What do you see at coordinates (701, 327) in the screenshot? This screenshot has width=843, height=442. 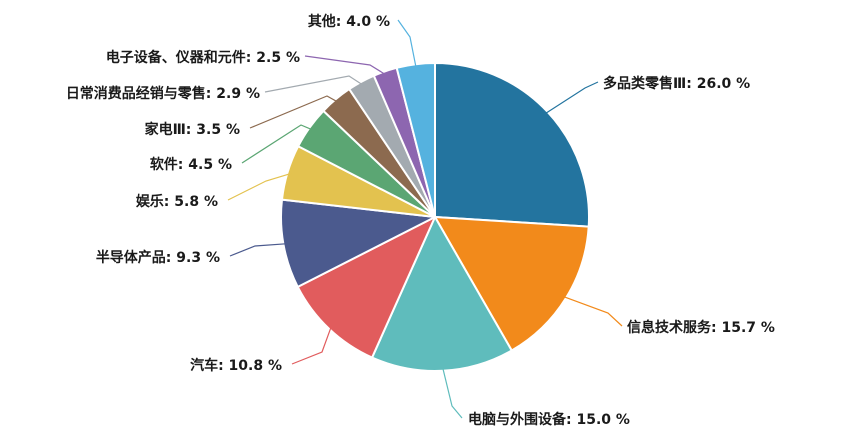 I see `slice-label: 信息技术服务: 15.7 %` at bounding box center [701, 327].